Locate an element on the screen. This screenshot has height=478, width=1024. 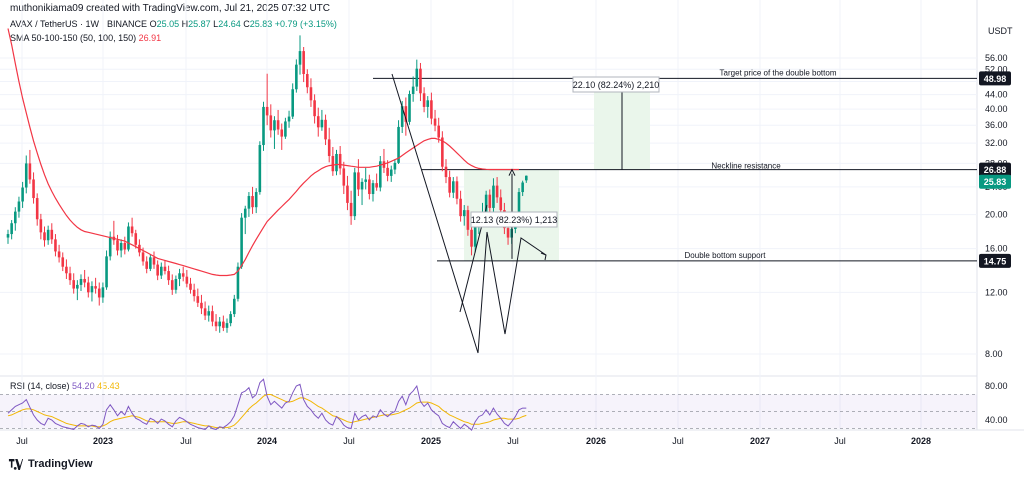
sma-label: SMA 50-100-150 (50, 100, 150) is located at coordinates (73, 38).